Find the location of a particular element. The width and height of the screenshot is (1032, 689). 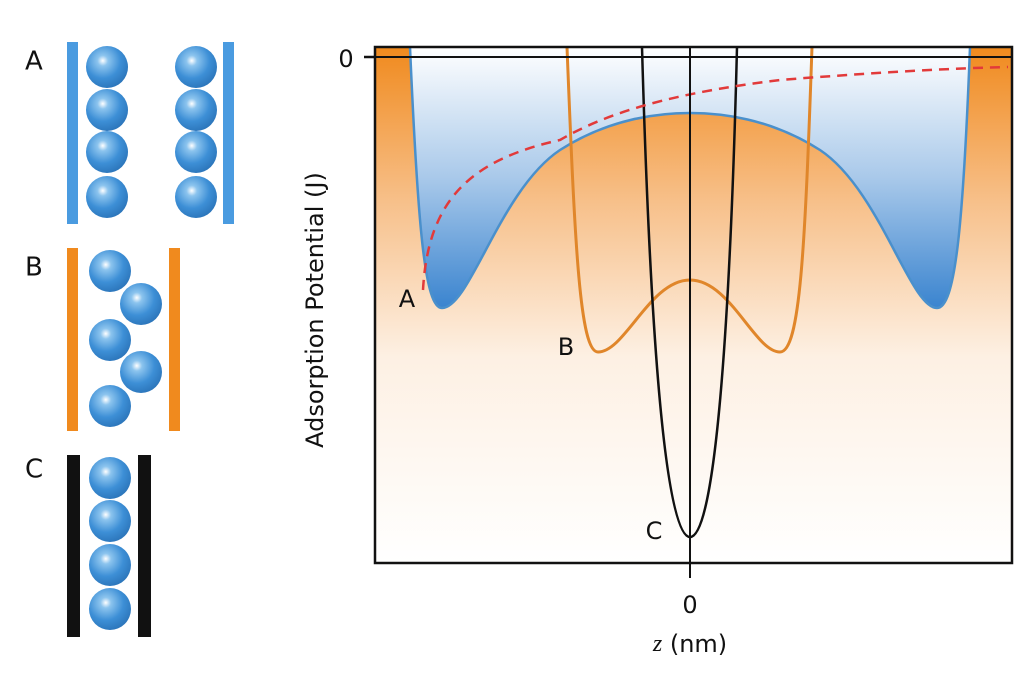

curve-label: C is located at coordinates (654, 531).